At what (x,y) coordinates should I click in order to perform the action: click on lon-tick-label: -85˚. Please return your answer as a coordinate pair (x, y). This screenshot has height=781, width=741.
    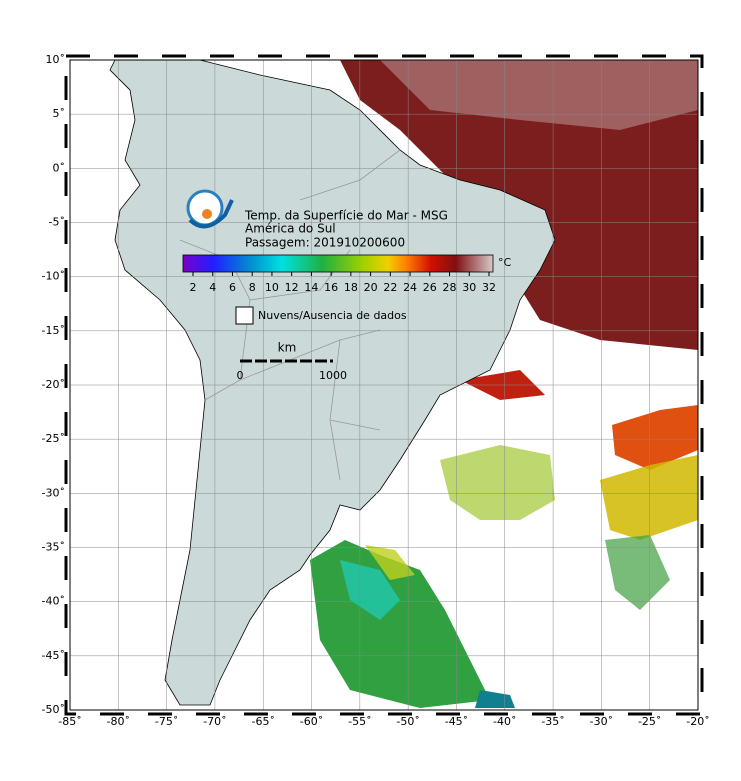
    Looking at the image, I should click on (69, 721).